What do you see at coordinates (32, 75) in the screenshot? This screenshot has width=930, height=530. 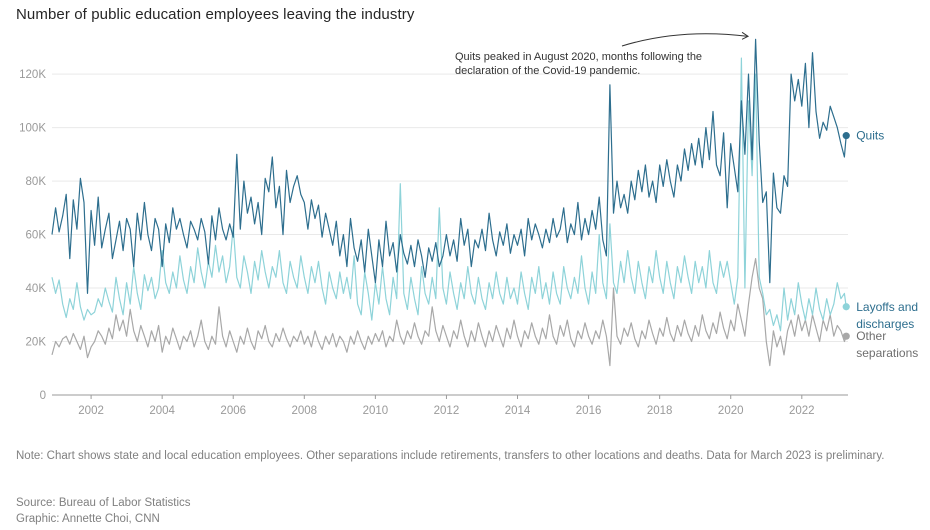 I see `y-tick-label: 120K` at bounding box center [32, 75].